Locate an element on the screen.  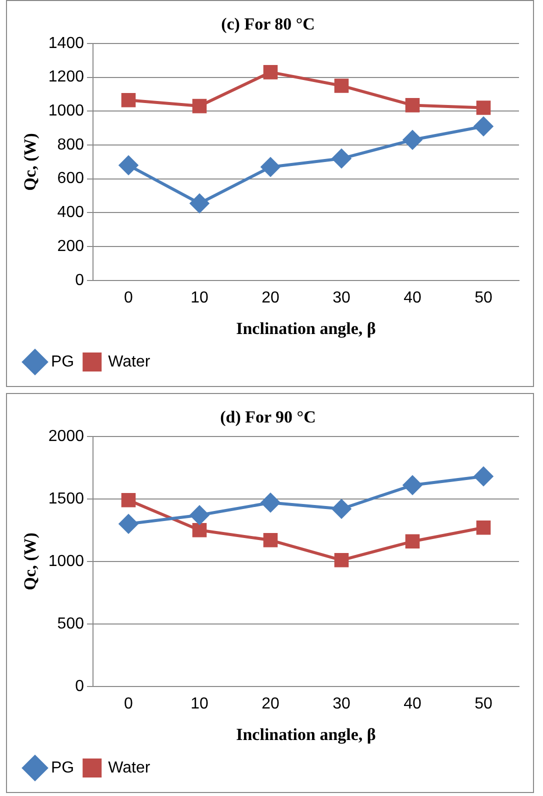
y-tick-label: 1200 is located at coordinates (66, 77).